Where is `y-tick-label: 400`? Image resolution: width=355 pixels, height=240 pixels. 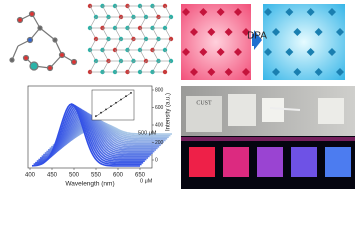
y-tick-label: 400 is located at coordinates (159, 125).